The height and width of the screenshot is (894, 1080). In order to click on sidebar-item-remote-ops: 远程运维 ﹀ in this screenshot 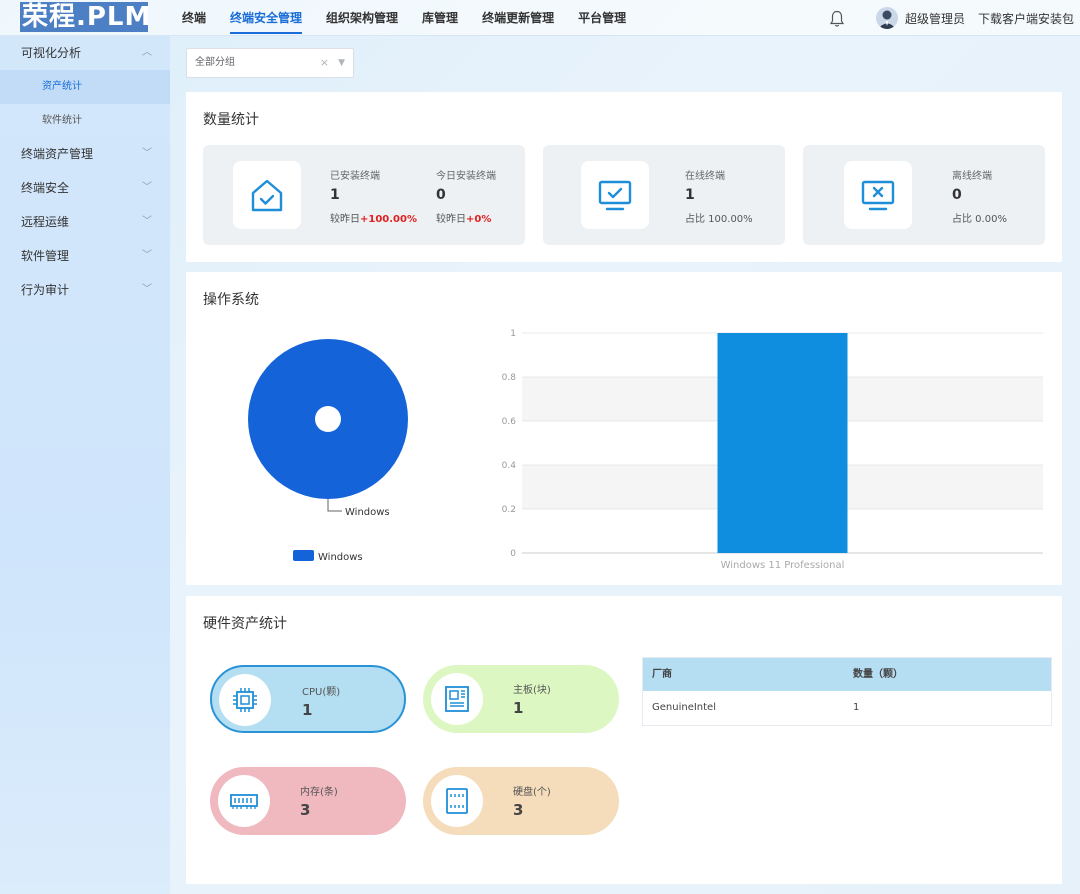, I will do `click(85, 222)`.